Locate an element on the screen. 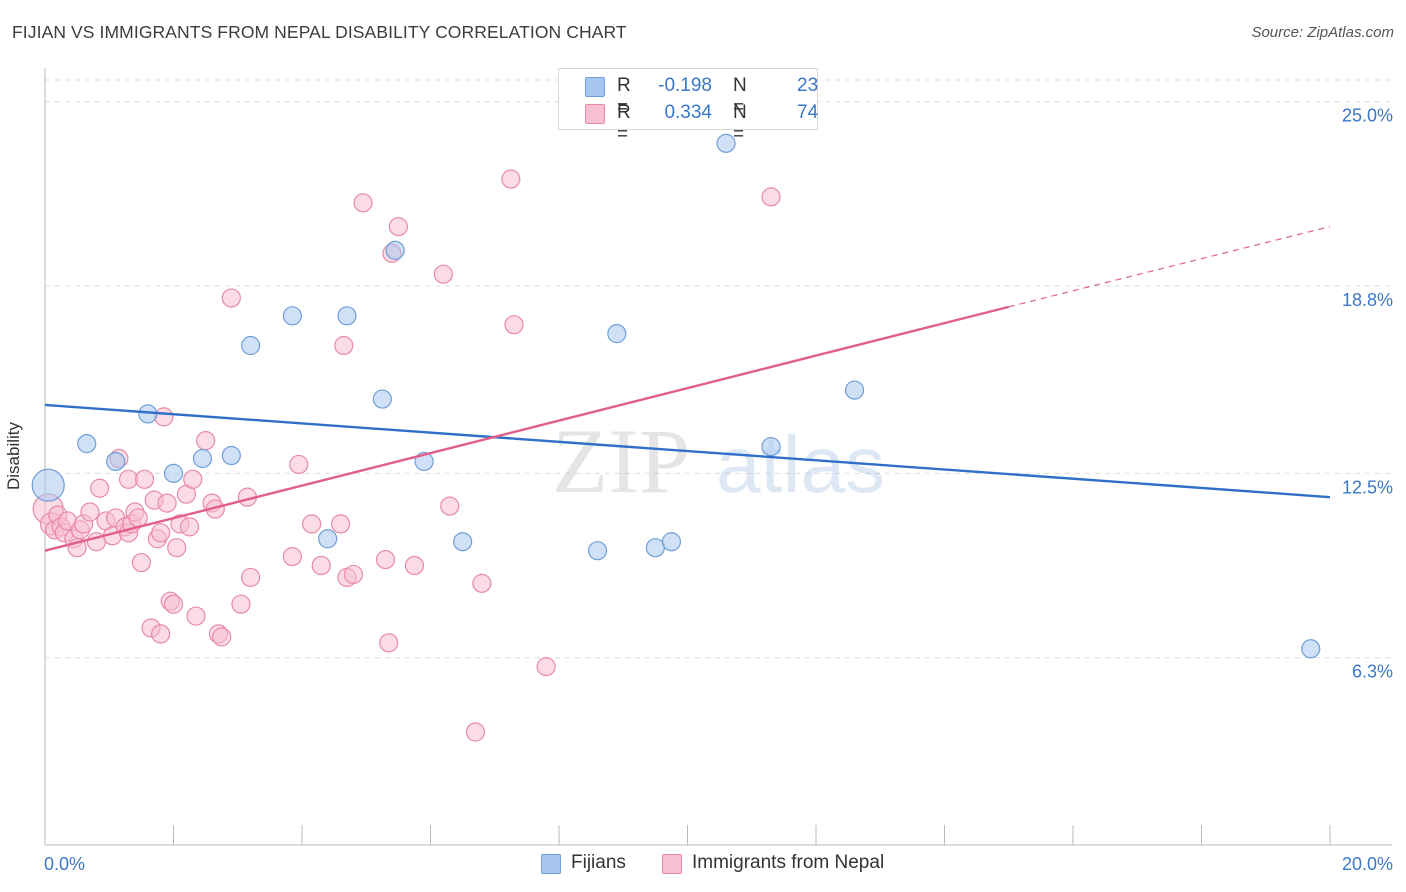  n-value: 23 is located at coordinates (808, 85).